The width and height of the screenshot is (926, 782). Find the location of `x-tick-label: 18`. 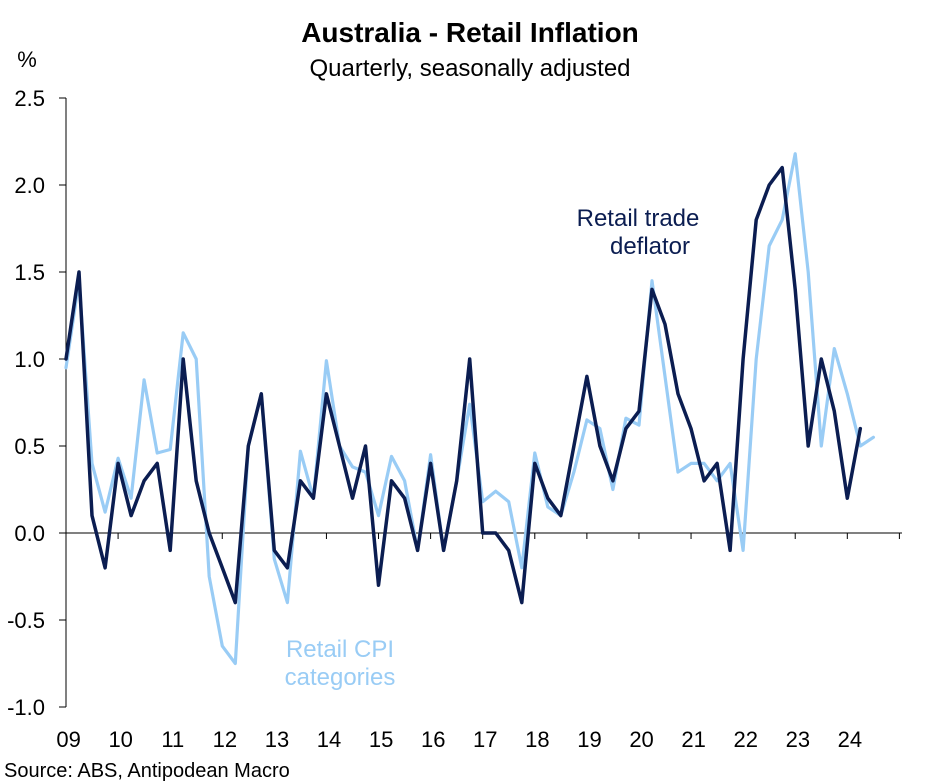

x-tick-label: 18 is located at coordinates (537, 739).